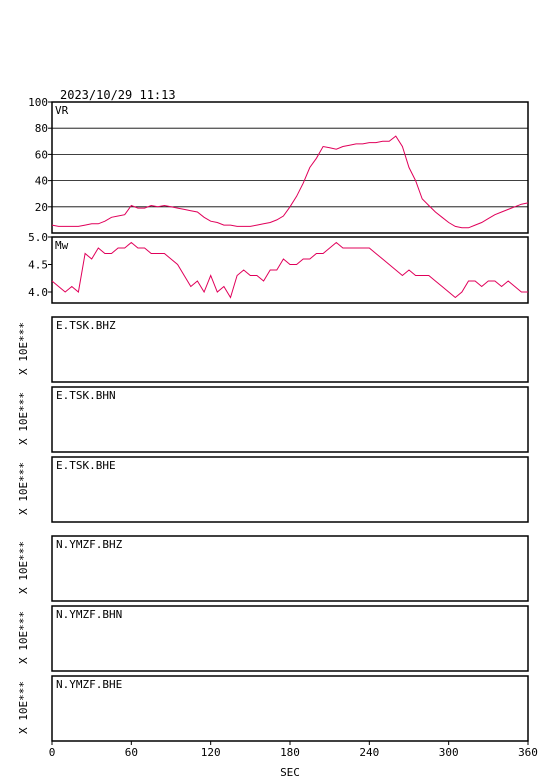 Image resolution: width=554 pixels, height=781 pixels. What do you see at coordinates (273, 568) in the screenshot?
I see `station-panel-n-ymzf-bhz: N.YMZF.BHZ X 10E***` at bounding box center [273, 568].